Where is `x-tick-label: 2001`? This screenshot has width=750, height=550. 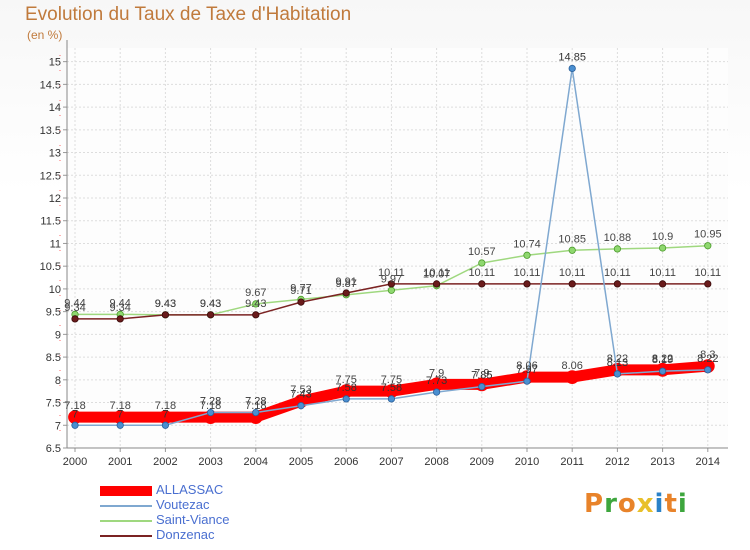 x-tick-label: 2001 is located at coordinates (120, 462).